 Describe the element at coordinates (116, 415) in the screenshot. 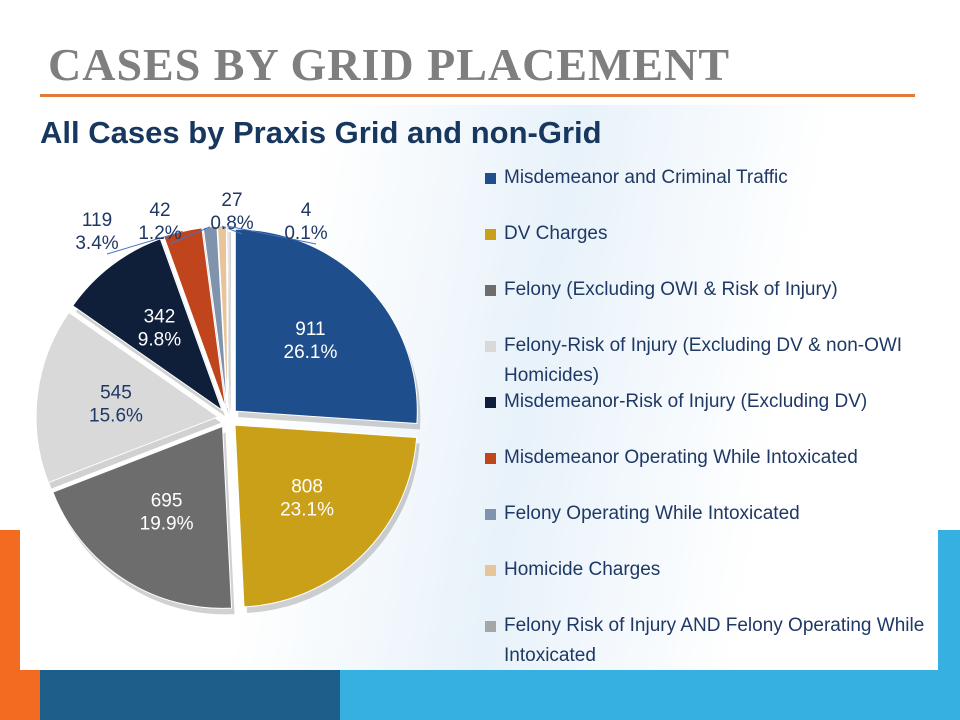

I see `percent-label: 15.6%` at that location.